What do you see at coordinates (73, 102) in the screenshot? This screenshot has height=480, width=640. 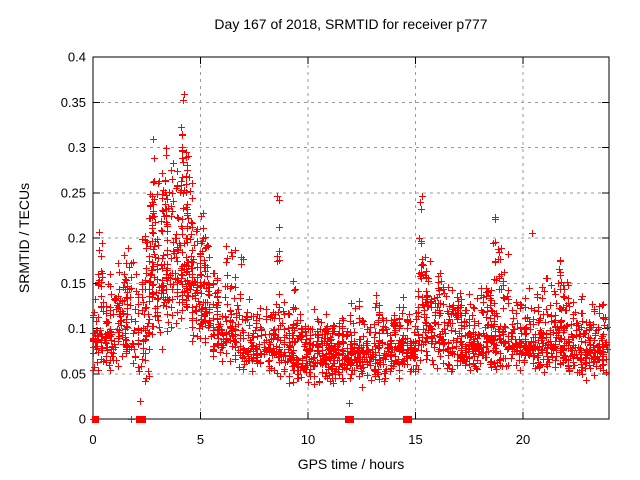 I see `svg-text: 0.35` at bounding box center [73, 102].